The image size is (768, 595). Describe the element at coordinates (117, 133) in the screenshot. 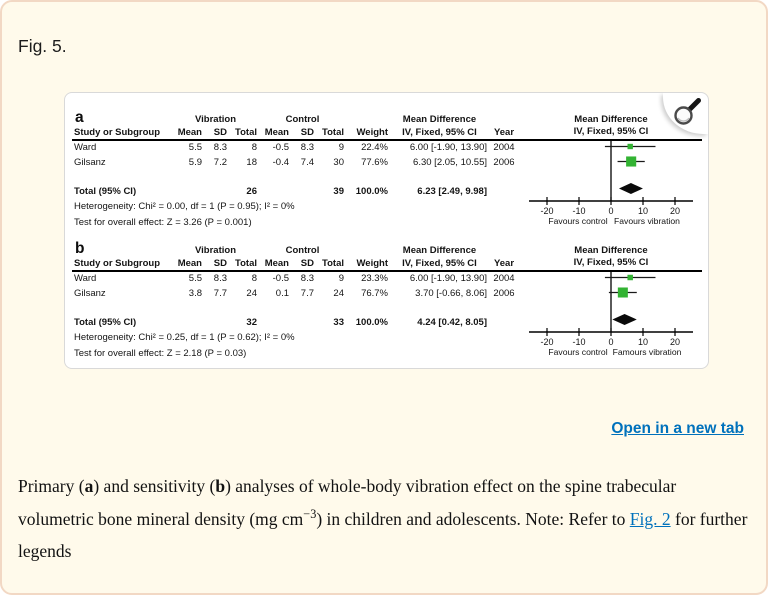

I see `column-header: Study or Subgroup` at that location.